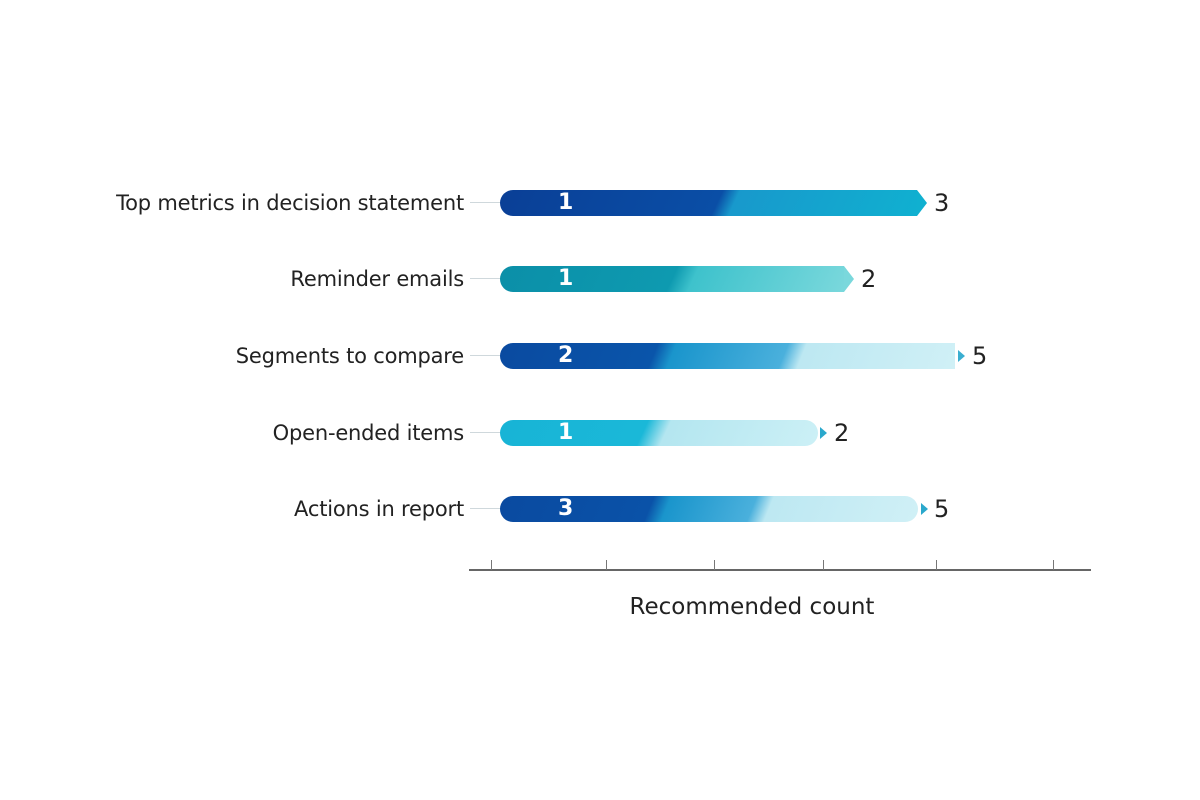 The width and height of the screenshot is (1200, 800). I want to click on x-axis-title: Recommended count, so click(752, 607).